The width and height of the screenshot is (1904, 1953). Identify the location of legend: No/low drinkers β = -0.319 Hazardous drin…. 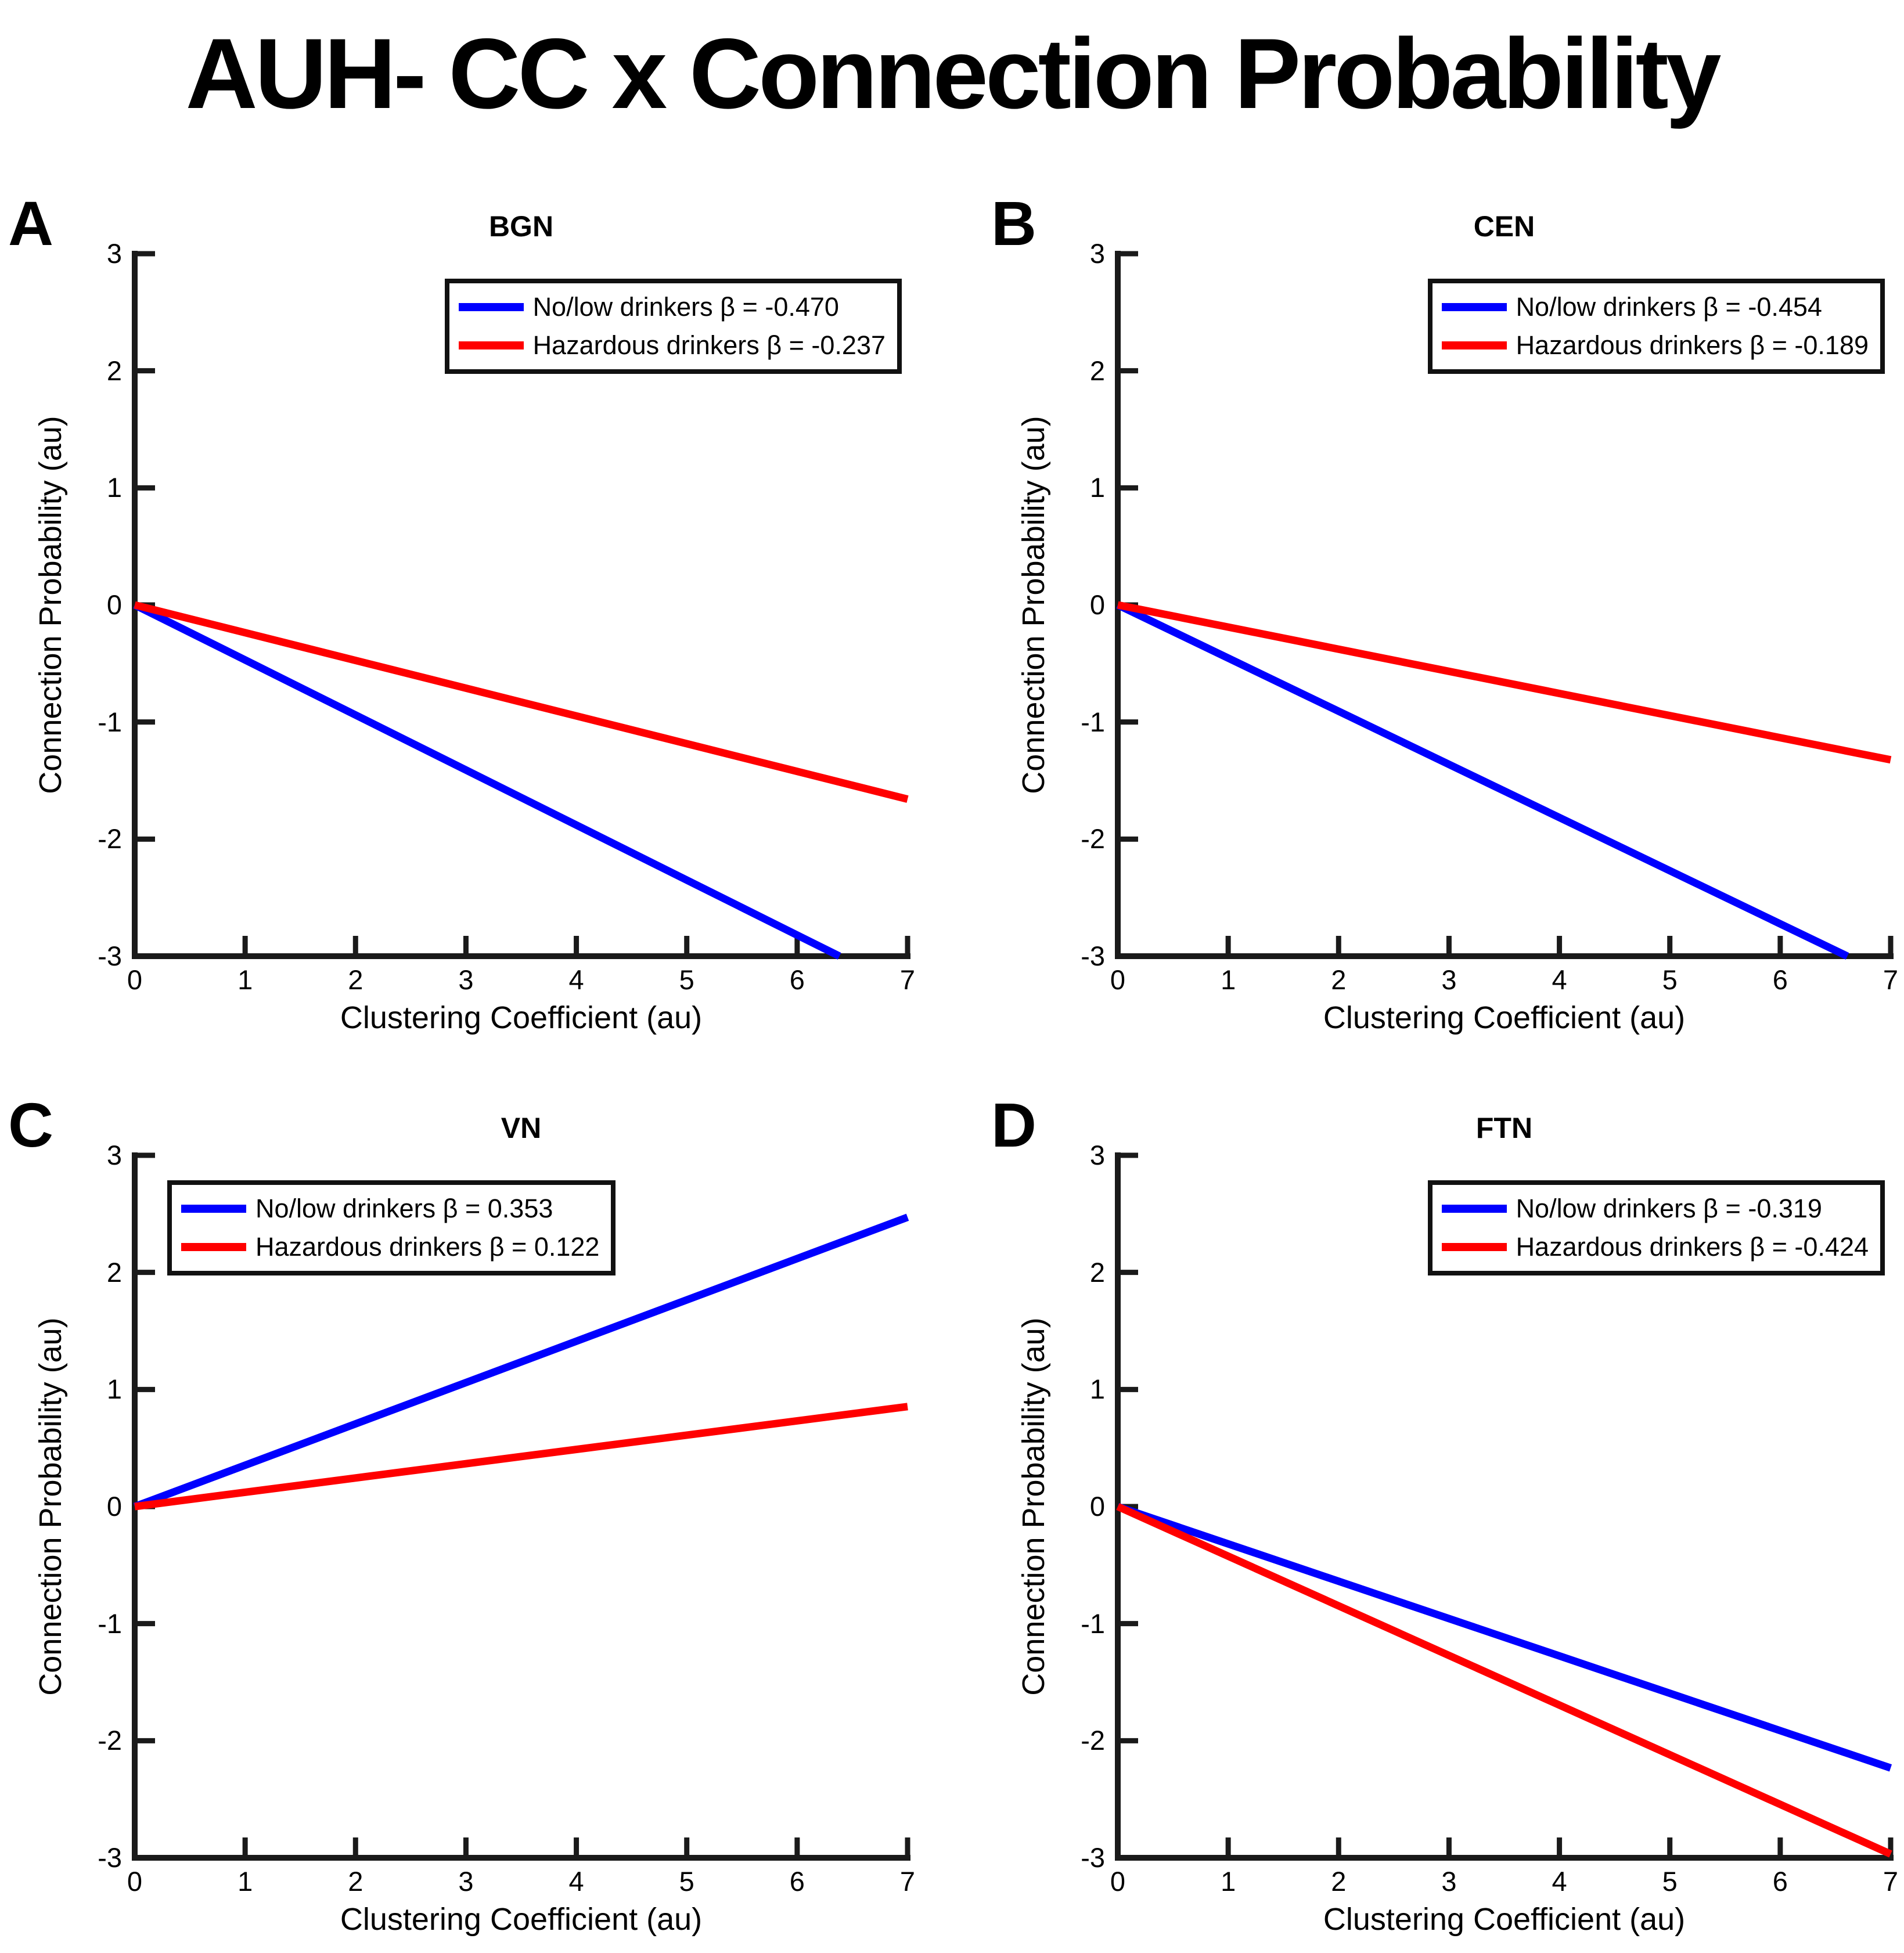
(1656, 1227).